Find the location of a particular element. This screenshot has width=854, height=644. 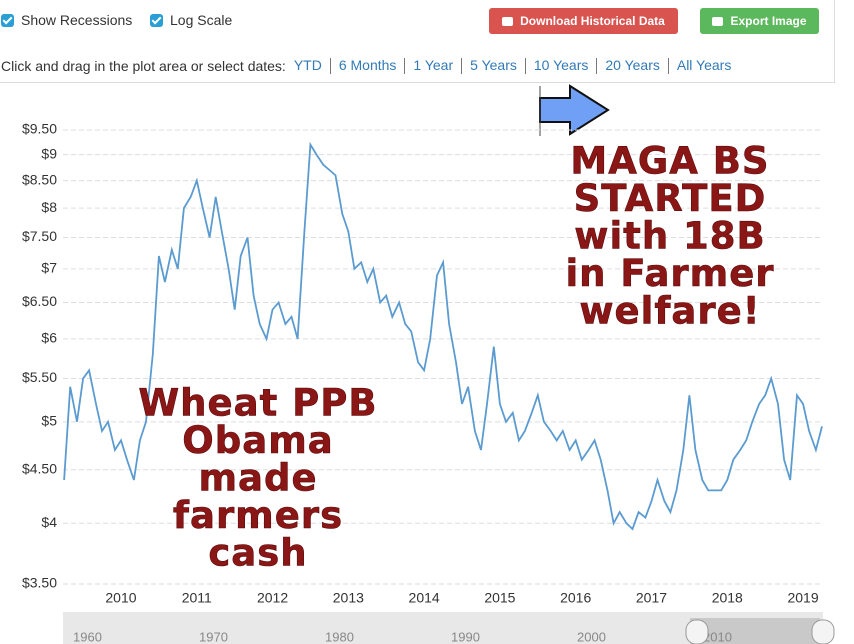

x-tick-label: 2014 is located at coordinates (424, 598).